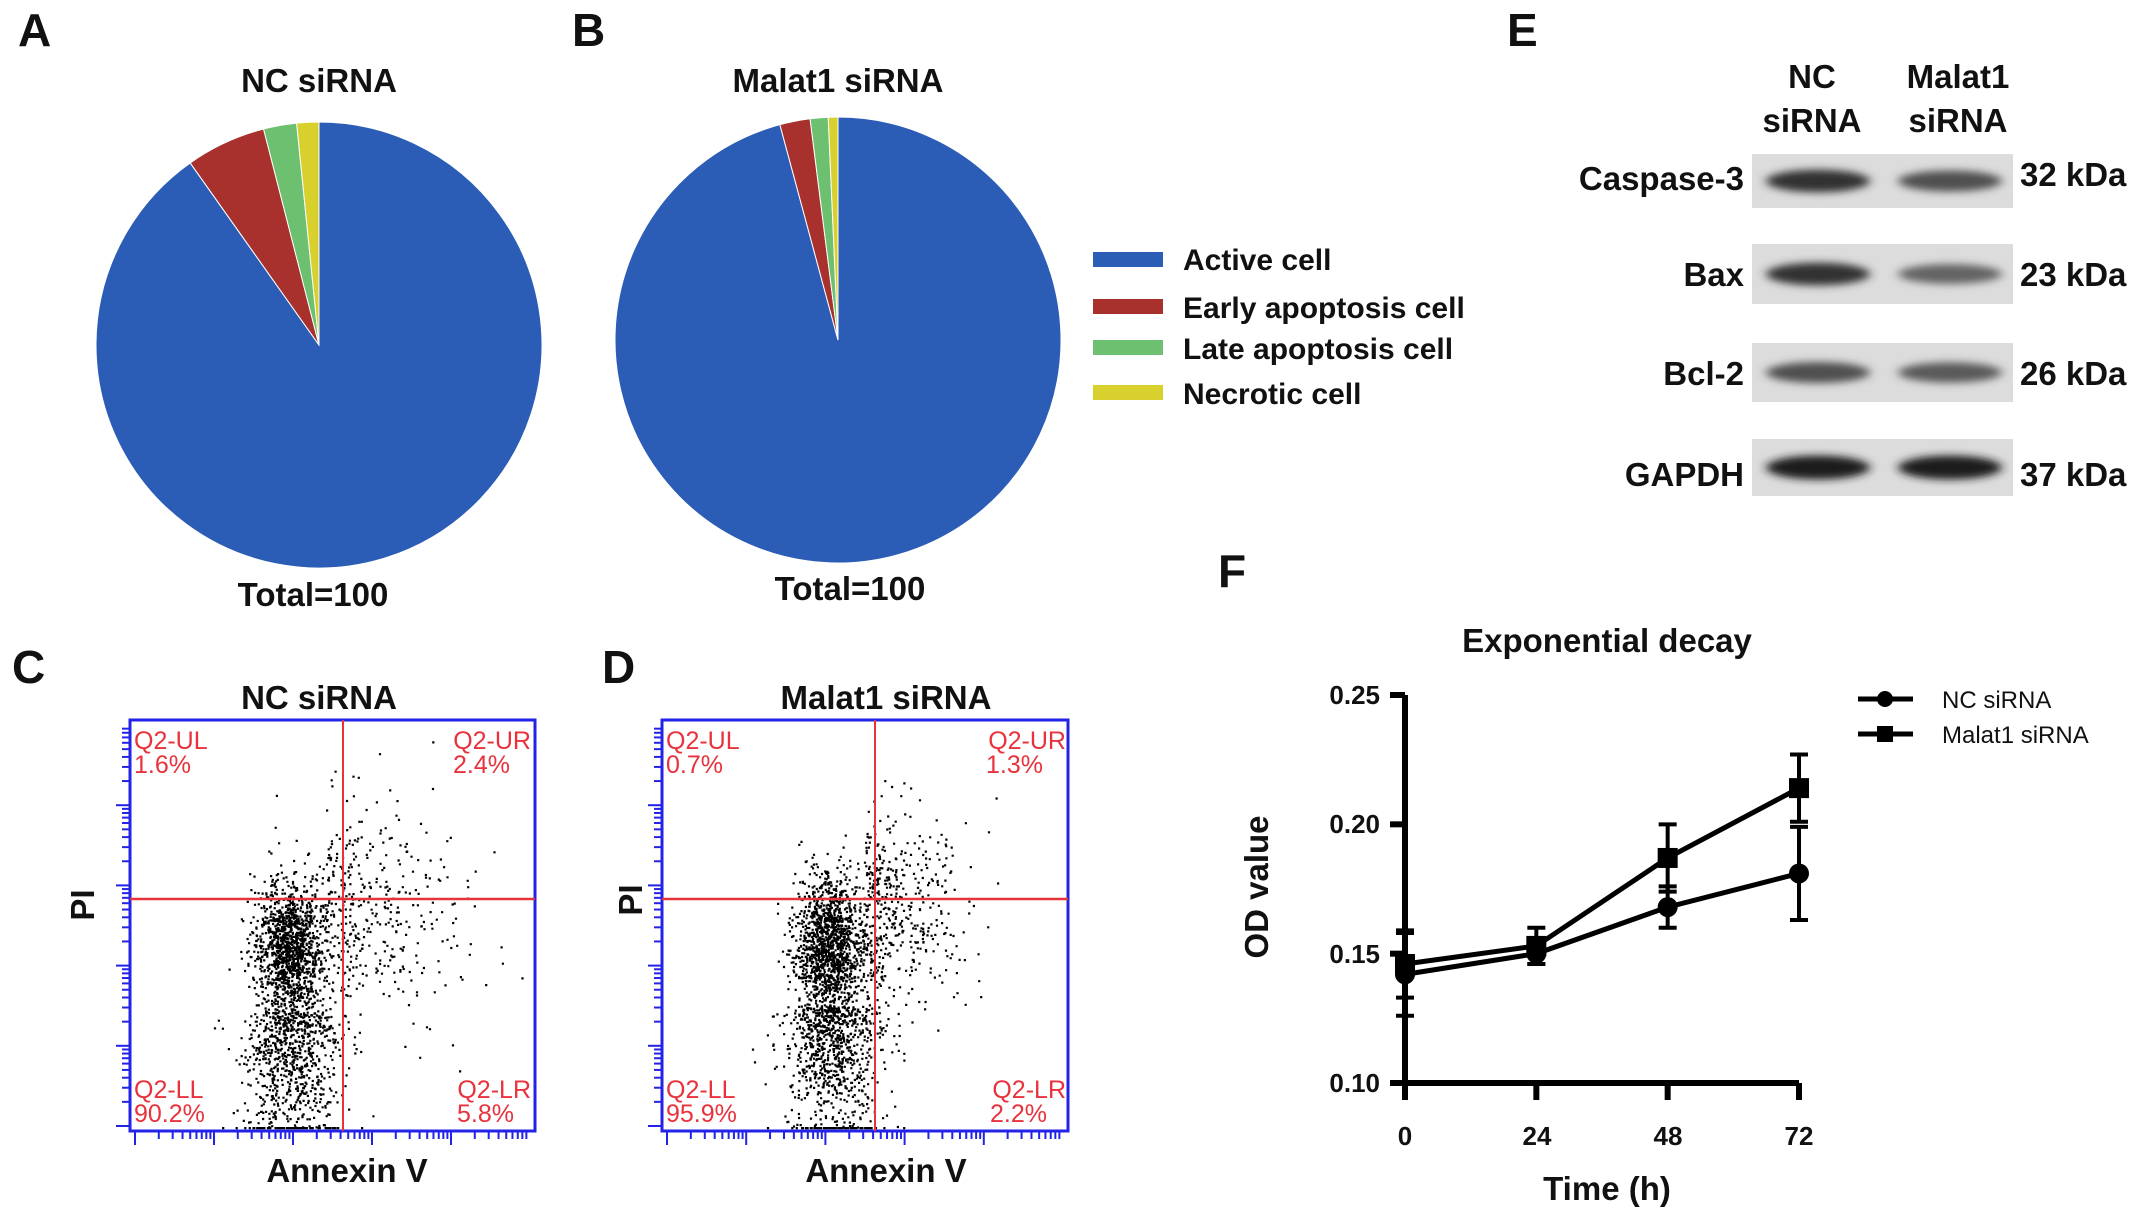  Describe the element at coordinates (1018, 1114) in the screenshot. I see `quadrant-lr-pct: 2.2%` at that location.